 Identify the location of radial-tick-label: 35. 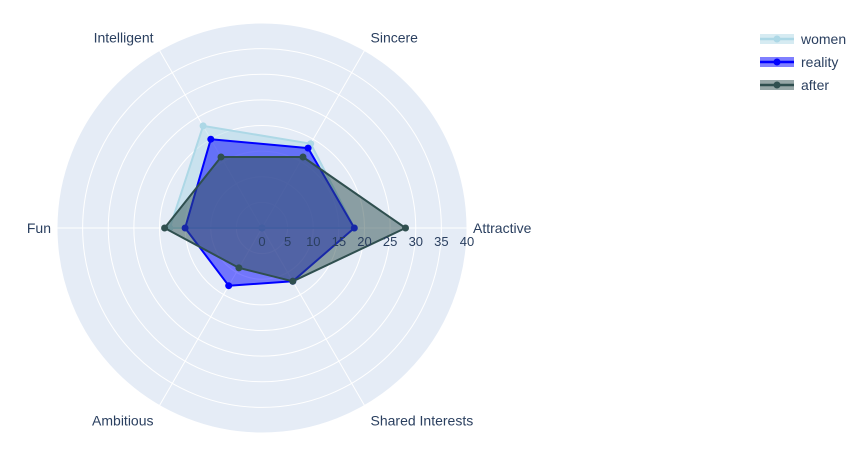
(441, 241).